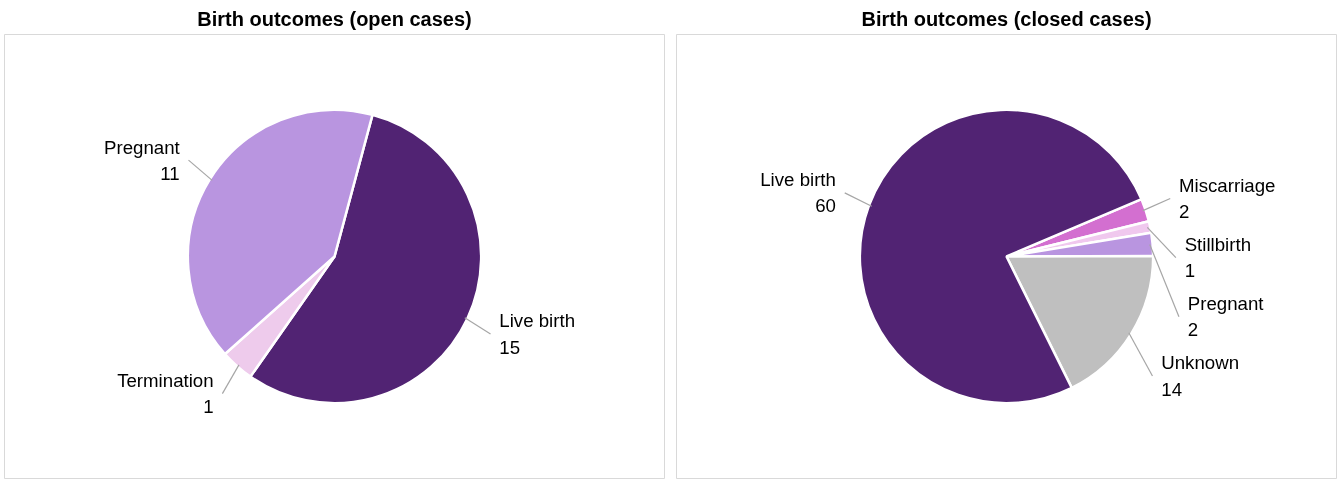  I want to click on slice-label: Termination, so click(165, 380).